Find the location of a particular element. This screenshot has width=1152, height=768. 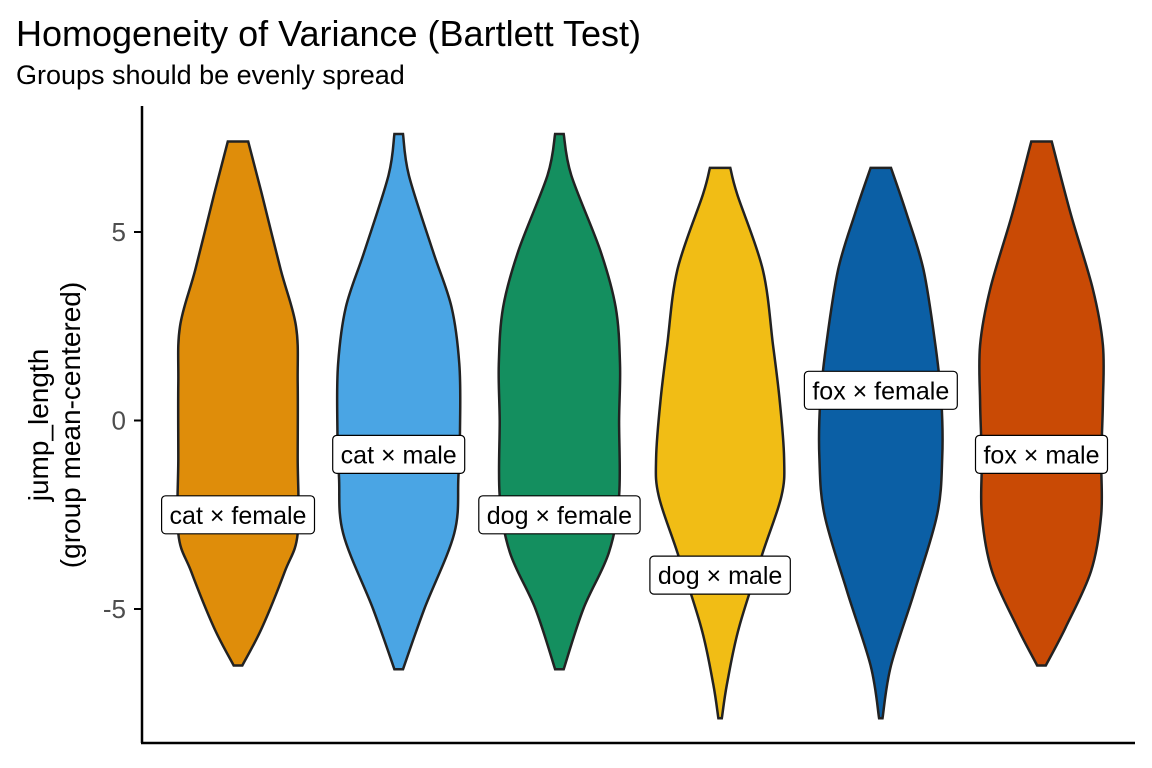

y-axis-label-line2: (group mean-centered) is located at coordinates (70, 425).